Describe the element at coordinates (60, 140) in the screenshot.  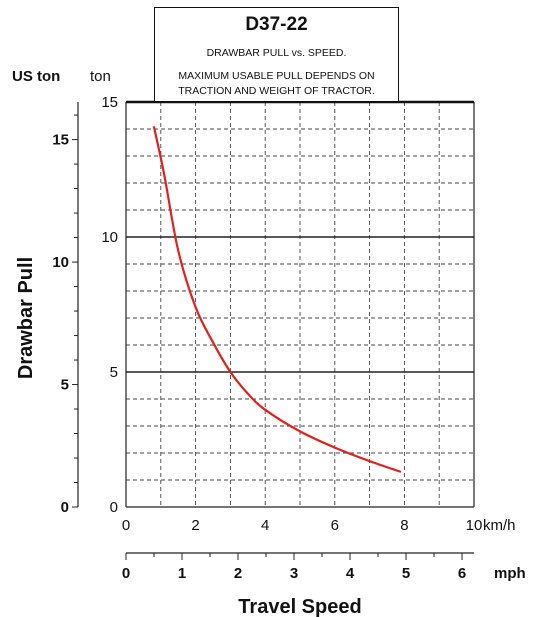
I see `tick-label-uston: 15` at that location.